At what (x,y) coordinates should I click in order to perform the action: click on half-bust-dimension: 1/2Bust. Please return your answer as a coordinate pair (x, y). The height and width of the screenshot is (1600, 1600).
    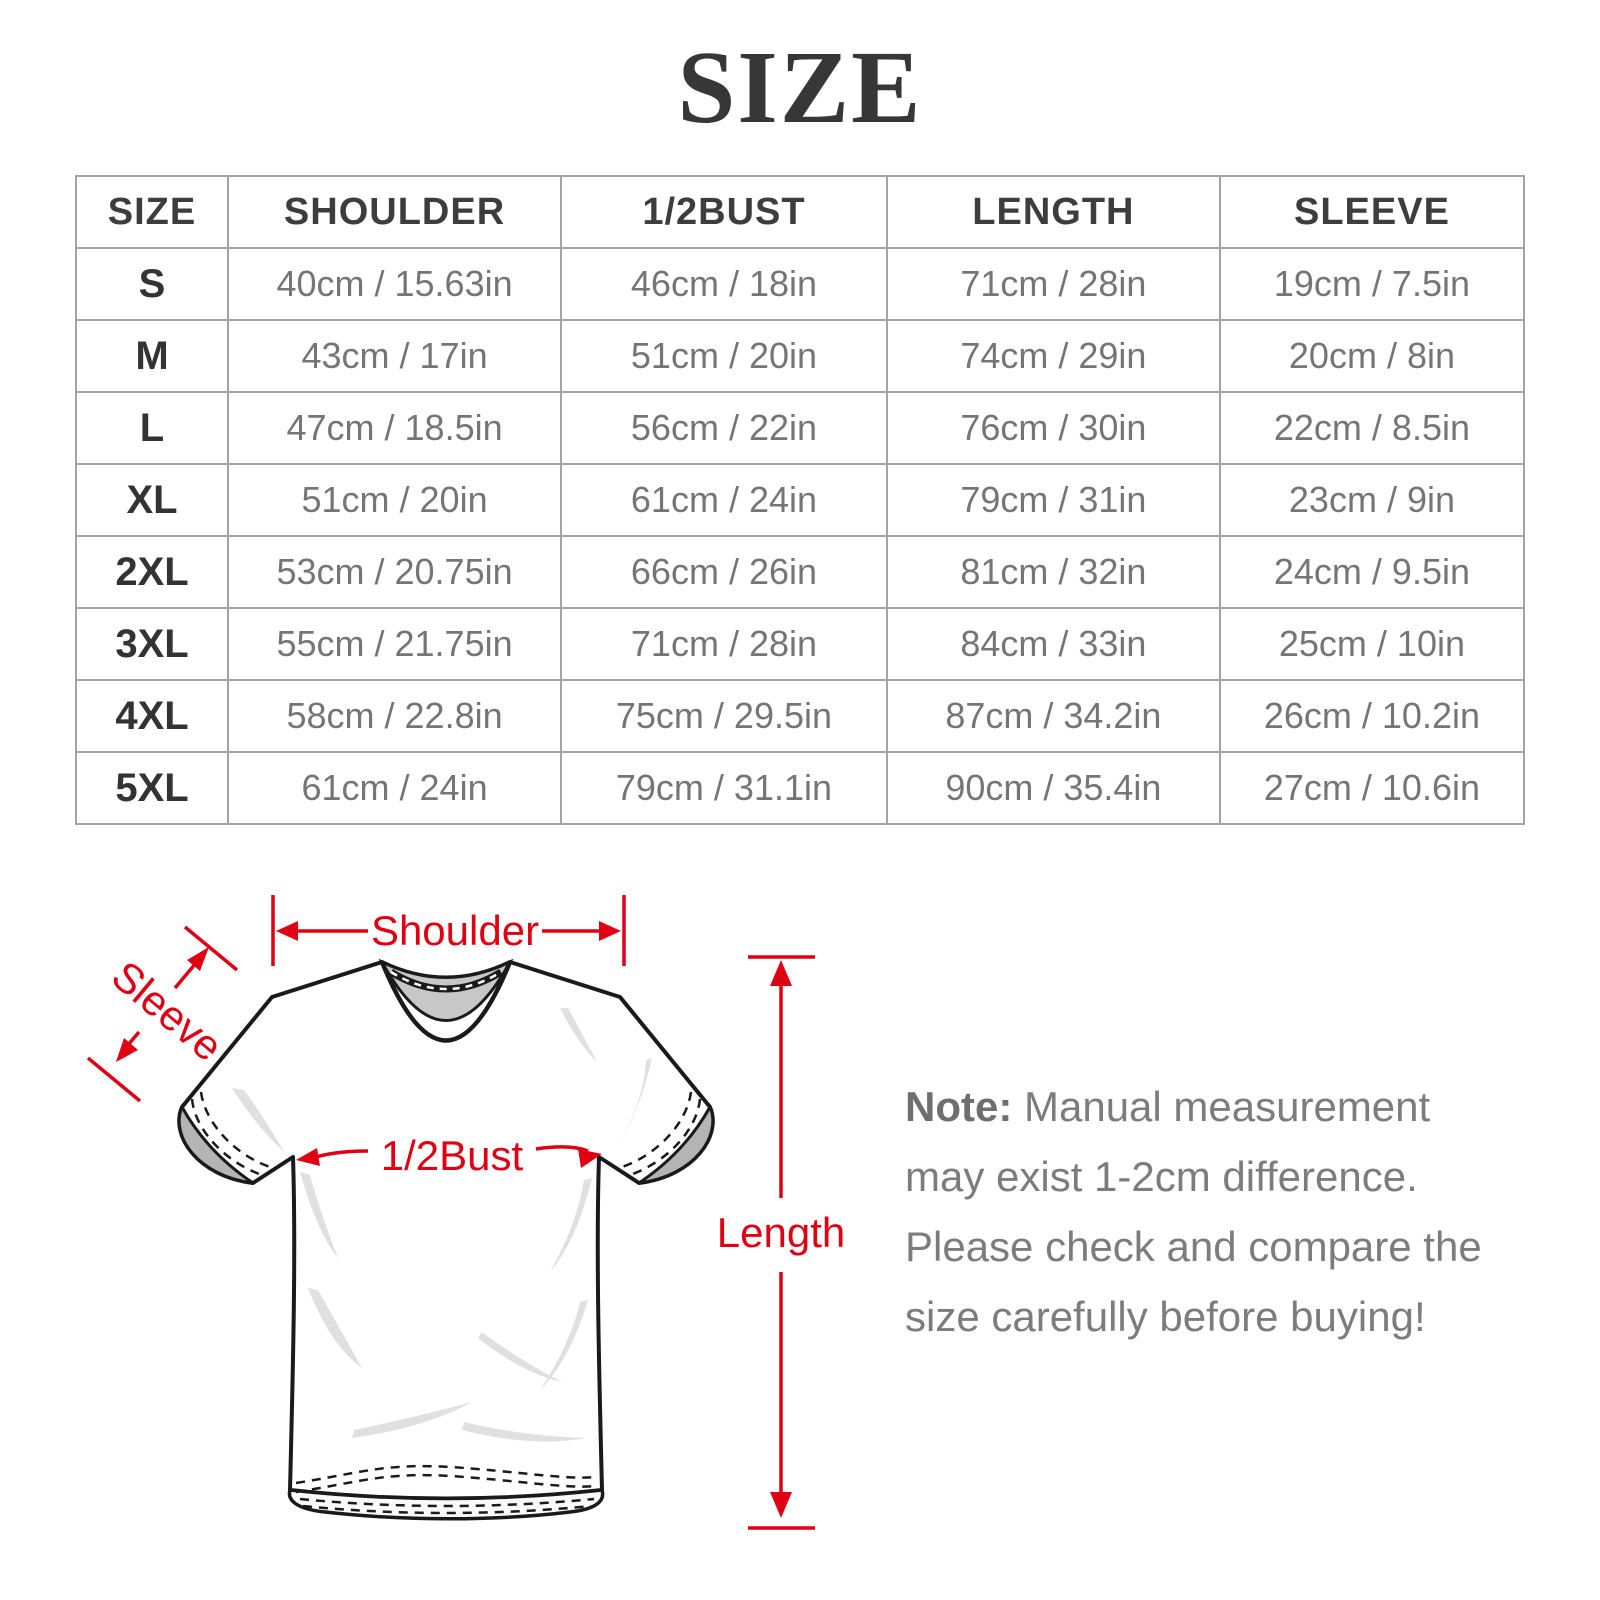
    Looking at the image, I should click on (449, 1155).